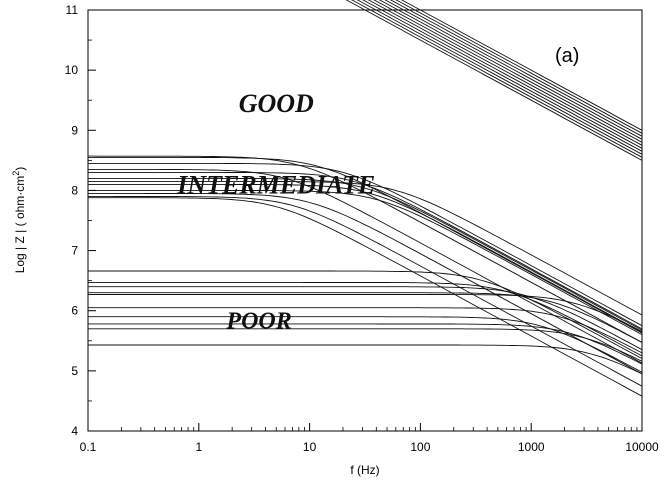 This screenshot has width=660, height=482. What do you see at coordinates (642, 447) in the screenshot?
I see `x-tick-label: 10000` at bounding box center [642, 447].